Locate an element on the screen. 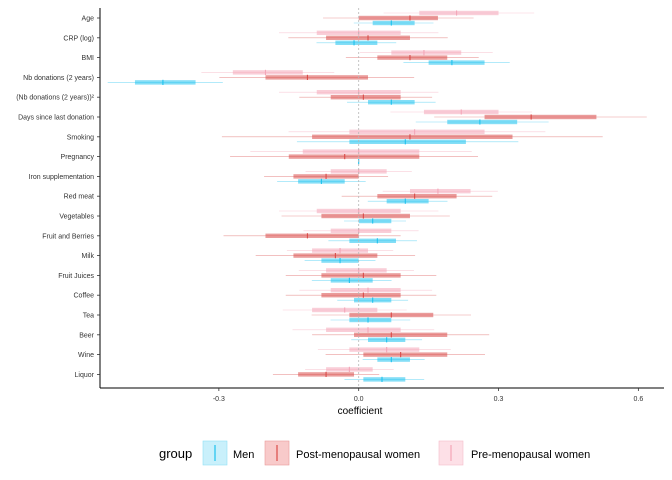 This screenshot has height=480, width=672. interval-post-menopausal-women-fruit-and-berries is located at coordinates (312, 235).